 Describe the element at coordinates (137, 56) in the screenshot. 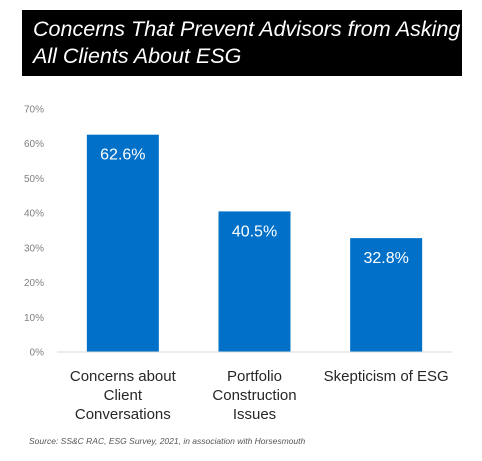

I see `chart-title-line-2: All Clients About ESG` at that location.